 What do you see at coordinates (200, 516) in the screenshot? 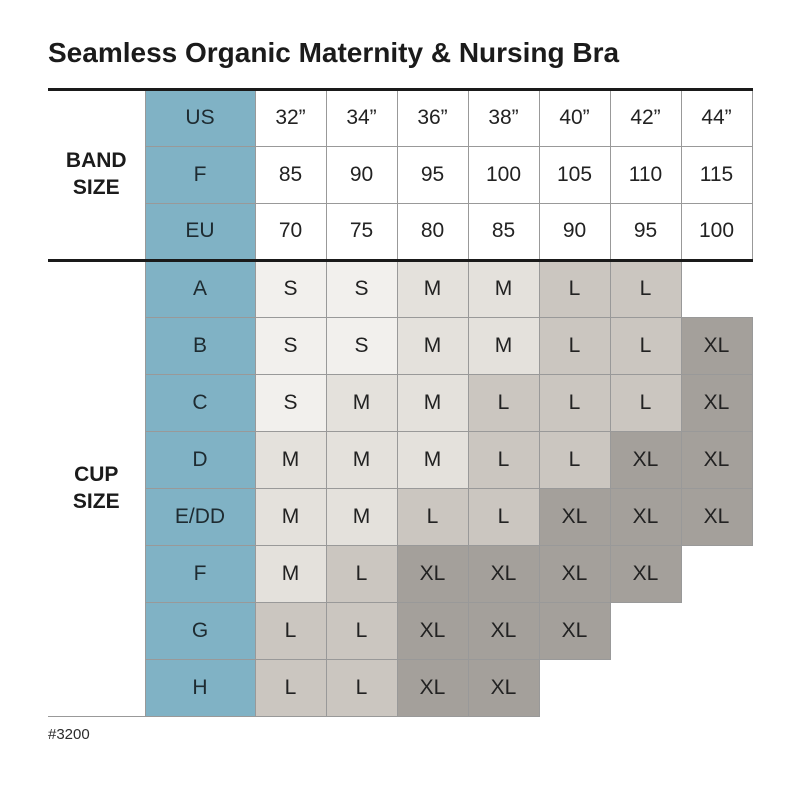
I see `row-header-cup-size-edd: E/DD` at bounding box center [200, 516].